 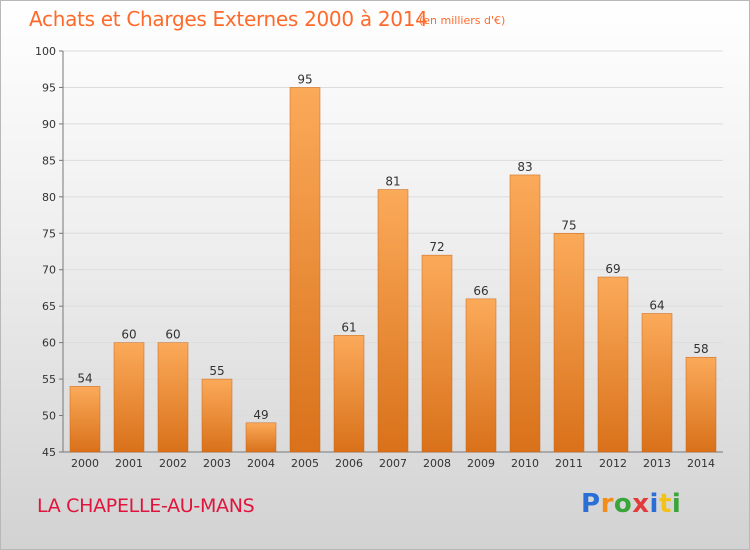 What do you see at coordinates (49, 233) in the screenshot?
I see `y-tick-label: 75` at bounding box center [49, 233].